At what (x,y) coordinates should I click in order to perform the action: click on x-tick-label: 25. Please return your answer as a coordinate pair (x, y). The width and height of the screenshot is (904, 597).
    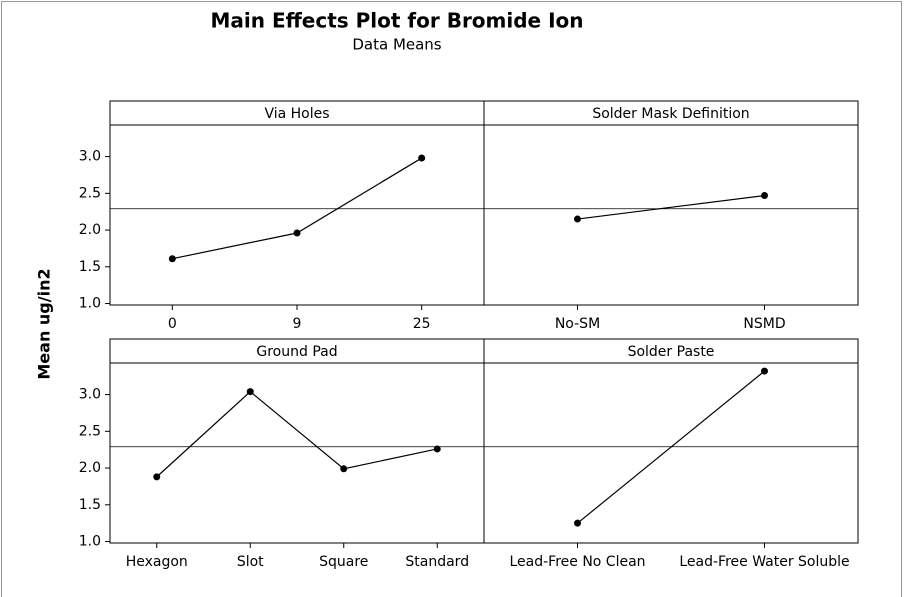
    Looking at the image, I should click on (422, 324).